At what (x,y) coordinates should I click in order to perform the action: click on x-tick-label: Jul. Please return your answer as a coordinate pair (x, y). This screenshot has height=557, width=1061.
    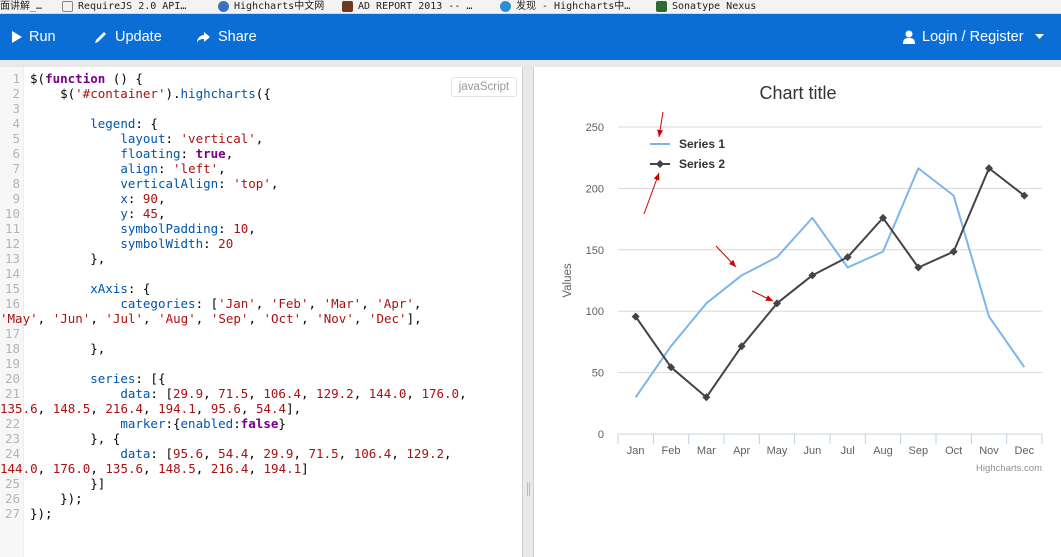
    Looking at the image, I should click on (848, 451).